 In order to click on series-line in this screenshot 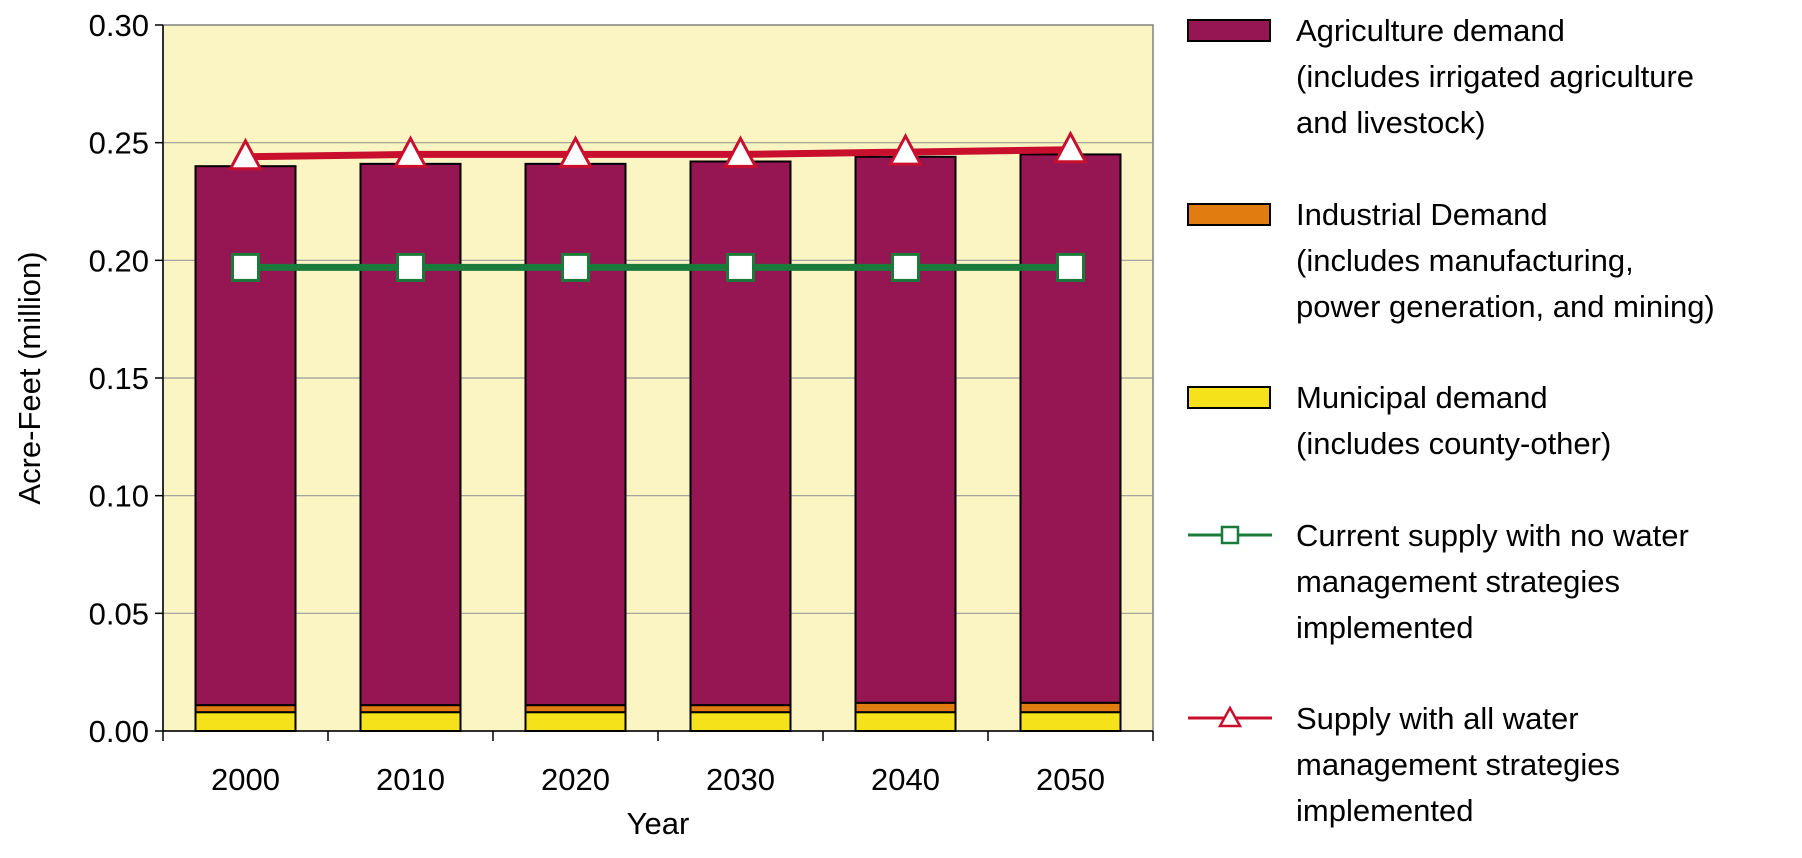, I will do `click(658, 153)`.